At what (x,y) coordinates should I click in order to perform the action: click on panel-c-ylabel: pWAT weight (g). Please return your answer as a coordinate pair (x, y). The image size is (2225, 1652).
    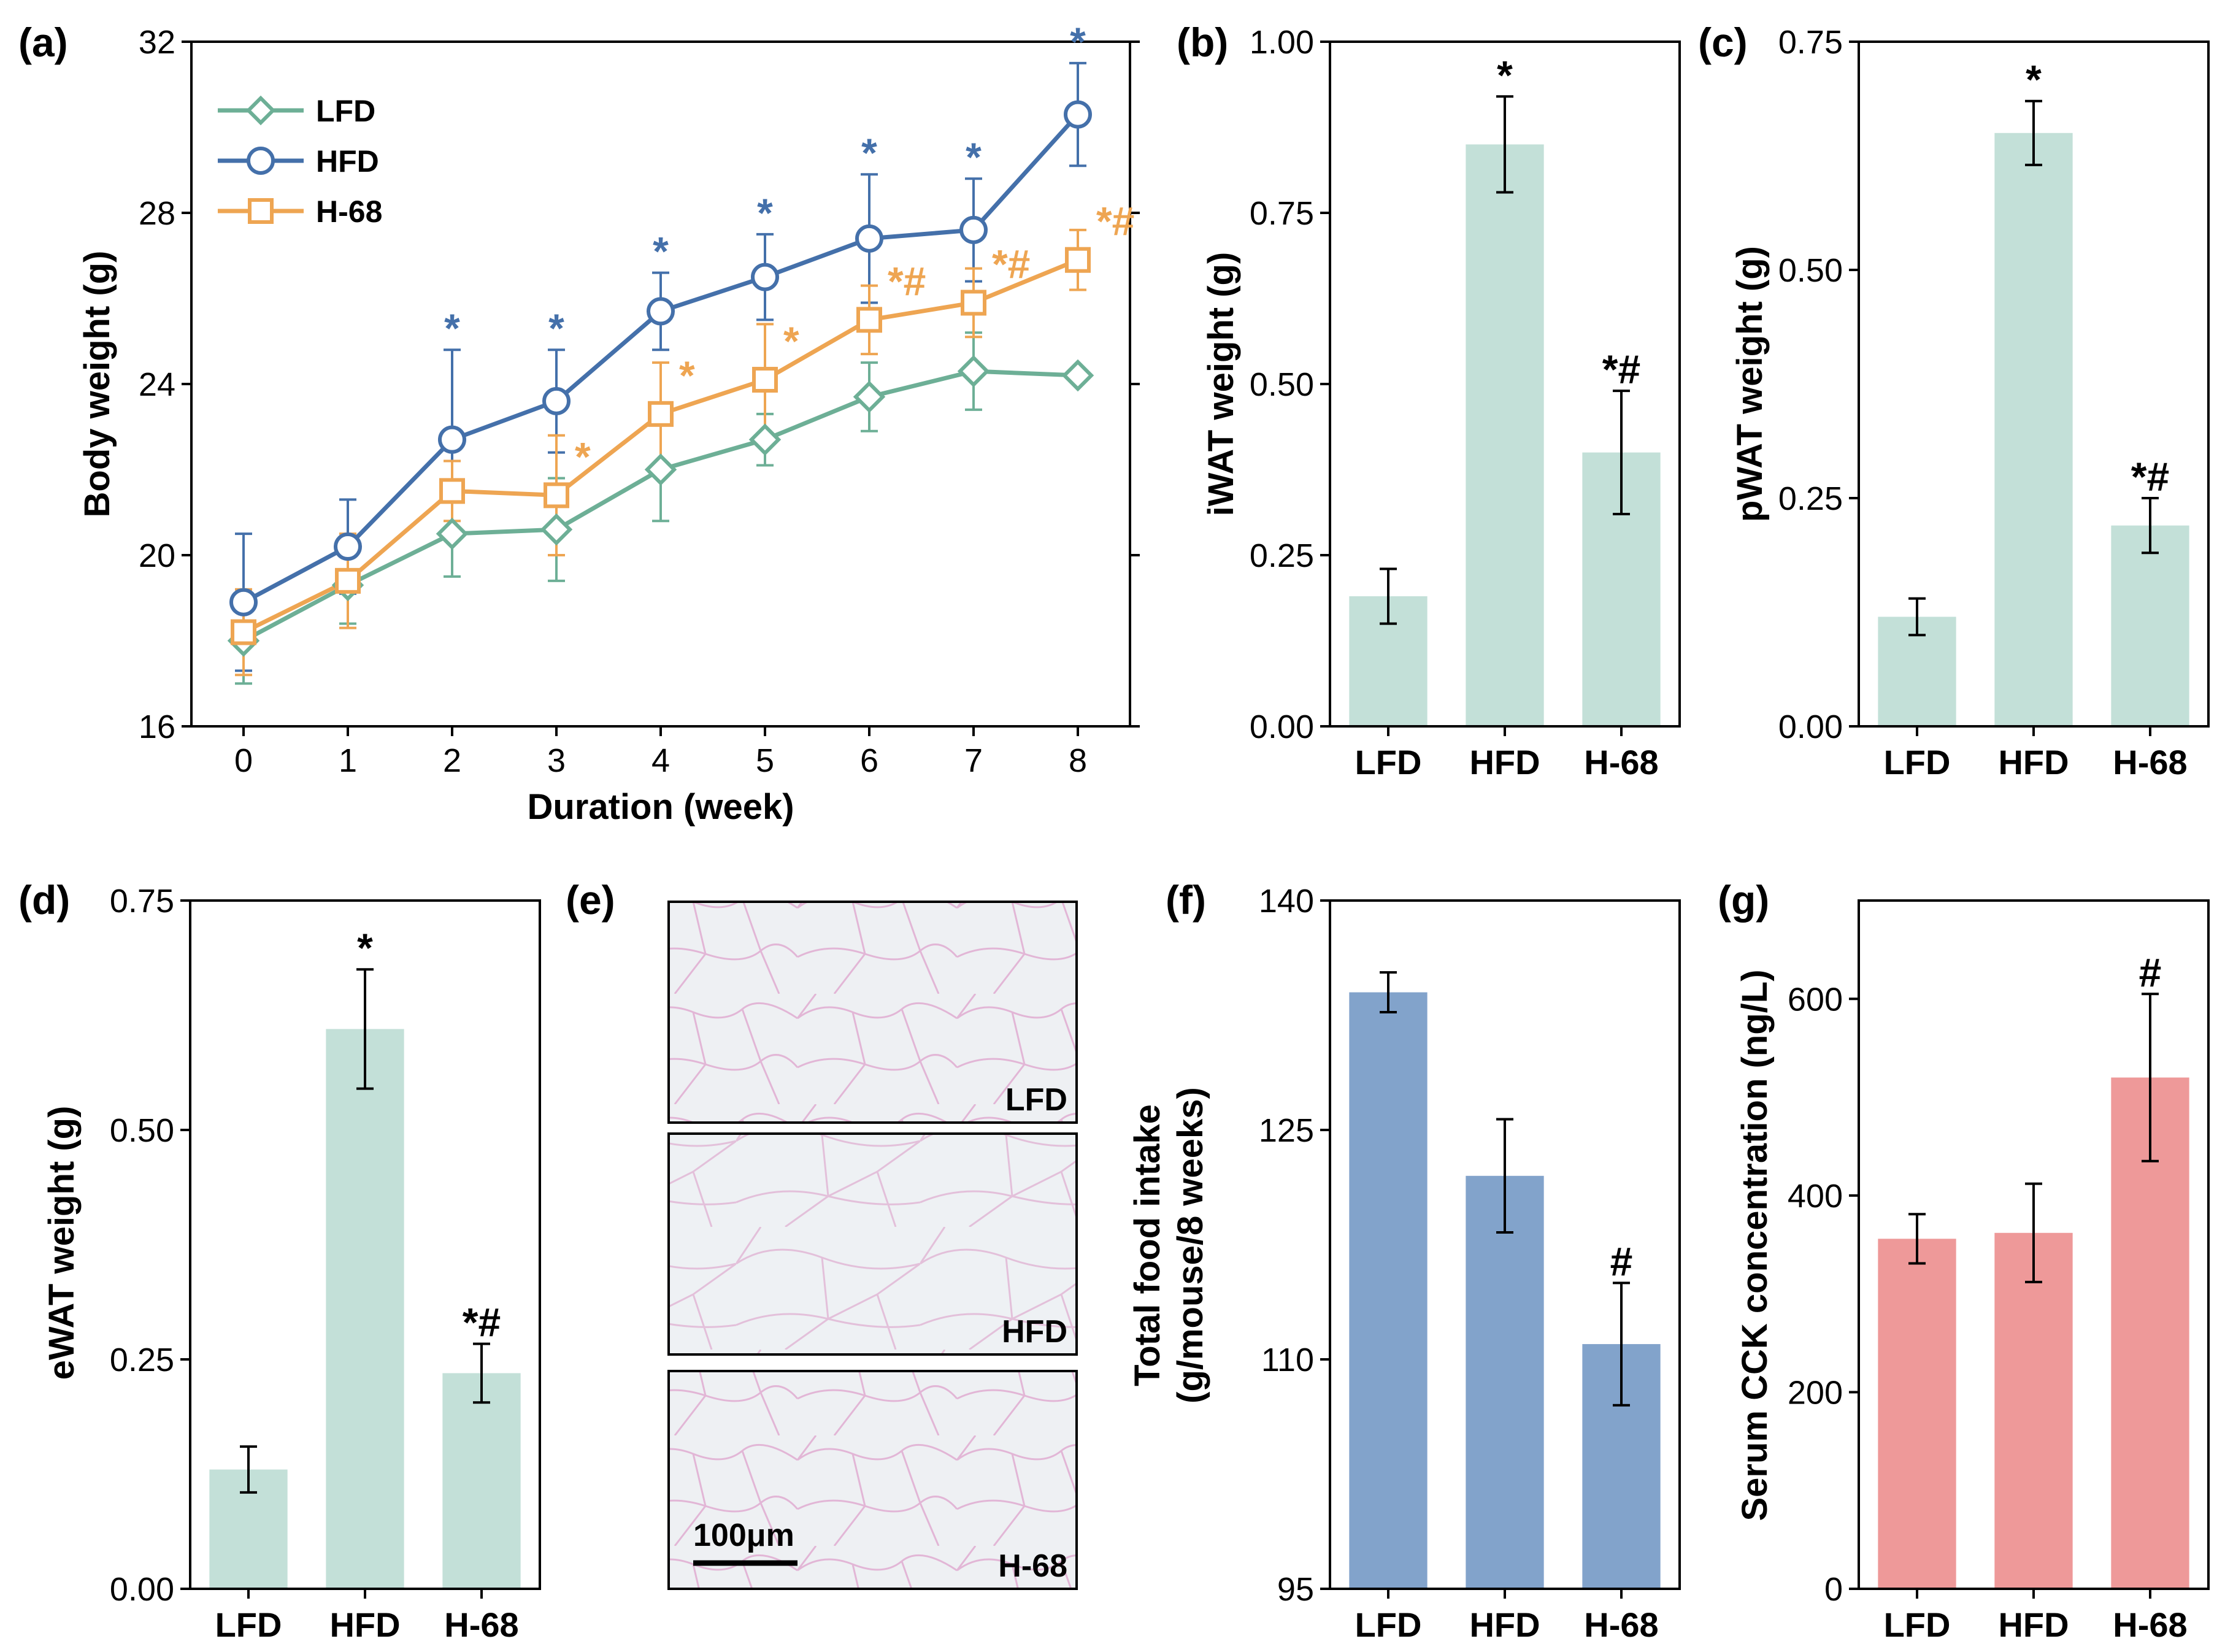
    Looking at the image, I should click on (1750, 384).